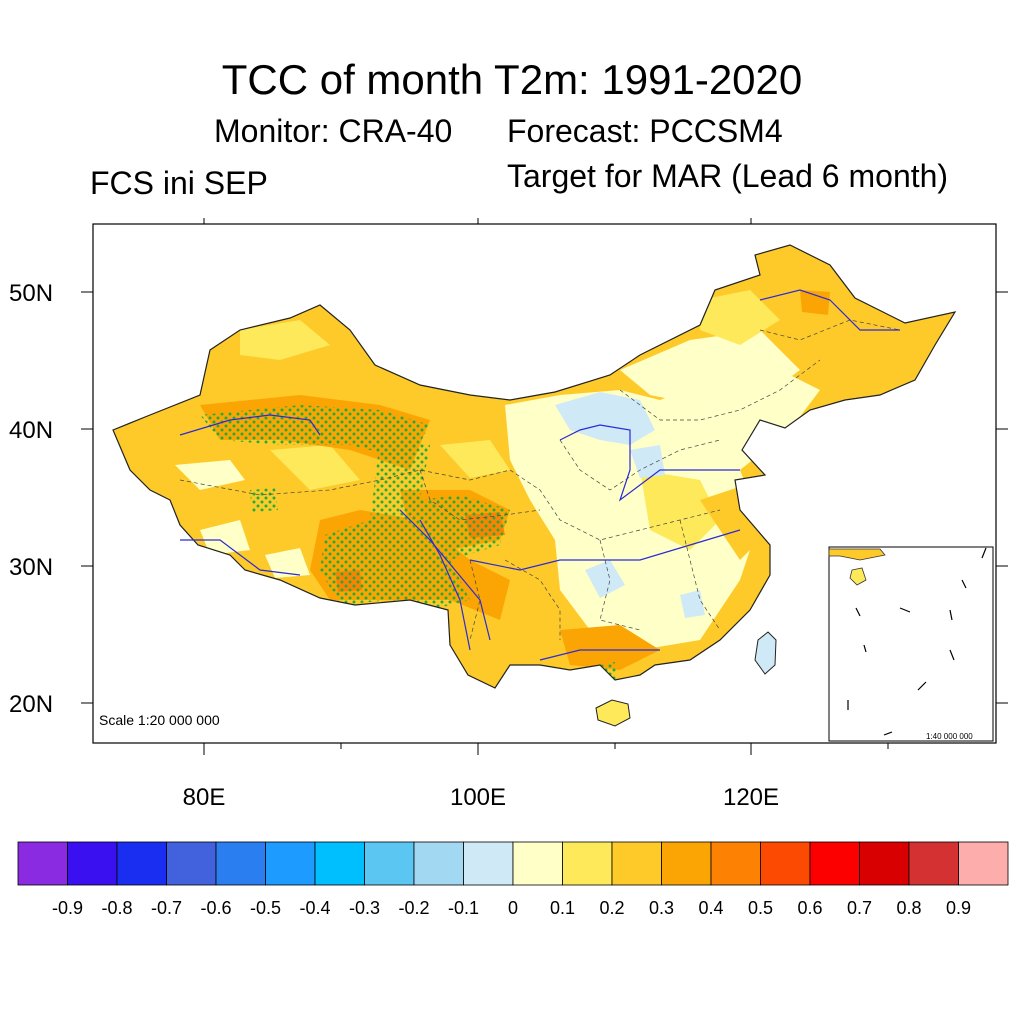 The width and height of the screenshot is (1024, 1024). What do you see at coordinates (809, 908) in the screenshot?
I see `colorbar-label: 0.6` at bounding box center [809, 908].